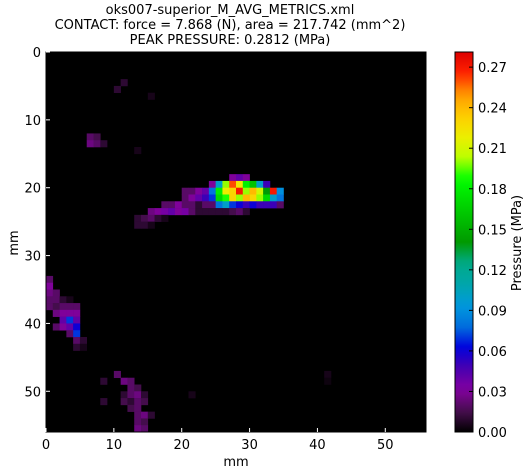 The image size is (532, 475). What do you see at coordinates (32, 392) in the screenshot?
I see `y-tick-label: 50` at bounding box center [32, 392].